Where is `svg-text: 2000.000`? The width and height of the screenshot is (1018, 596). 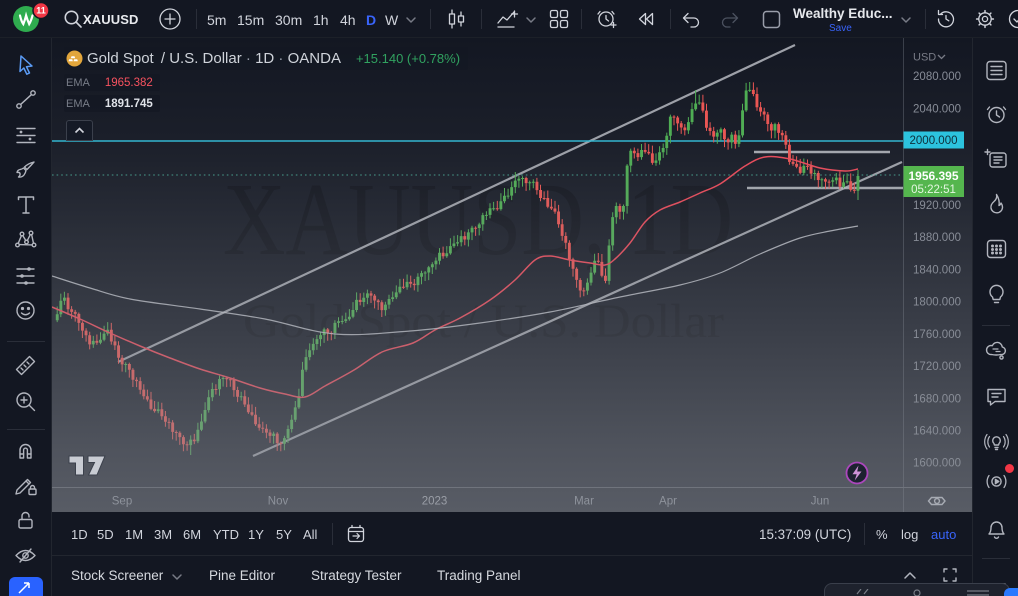
svg-text: 2000.000 is located at coordinates (934, 141).